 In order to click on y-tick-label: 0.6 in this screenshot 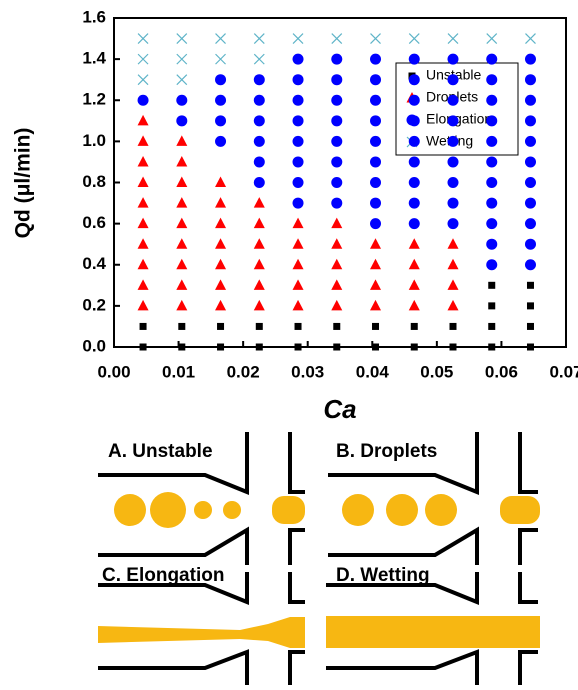, I will do `click(94, 222)`.